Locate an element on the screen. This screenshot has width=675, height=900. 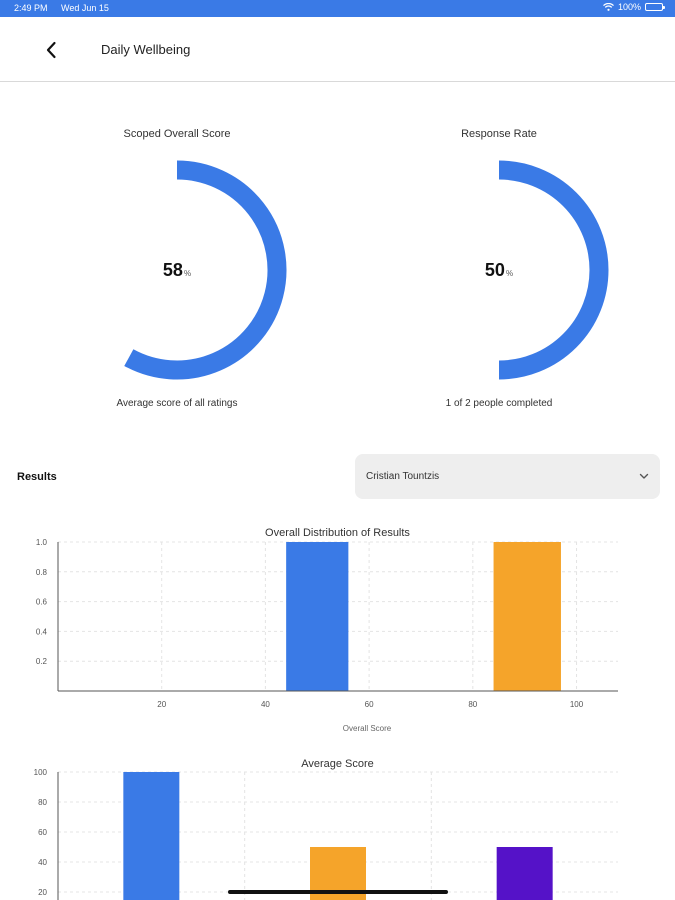
gauge-title: Scoped Overall Score is located at coordinates (177, 134).